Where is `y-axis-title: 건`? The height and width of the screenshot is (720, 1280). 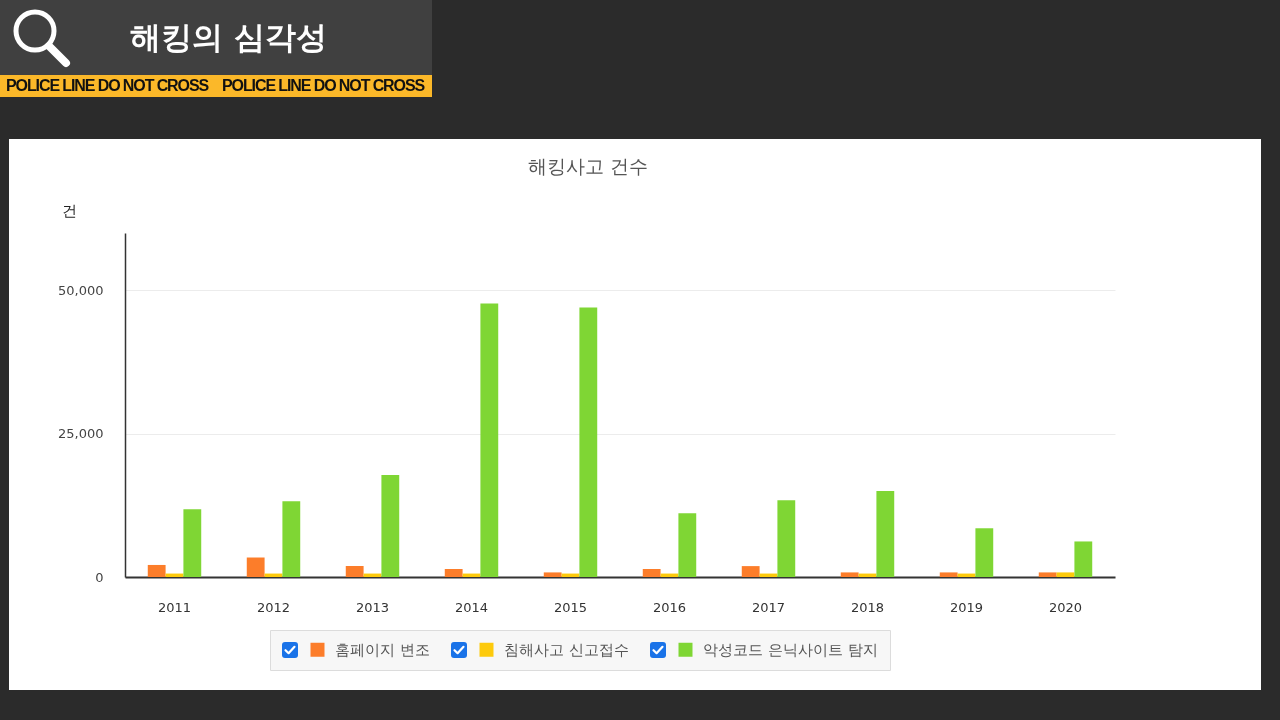
y-axis-title: 건 is located at coordinates (69, 210).